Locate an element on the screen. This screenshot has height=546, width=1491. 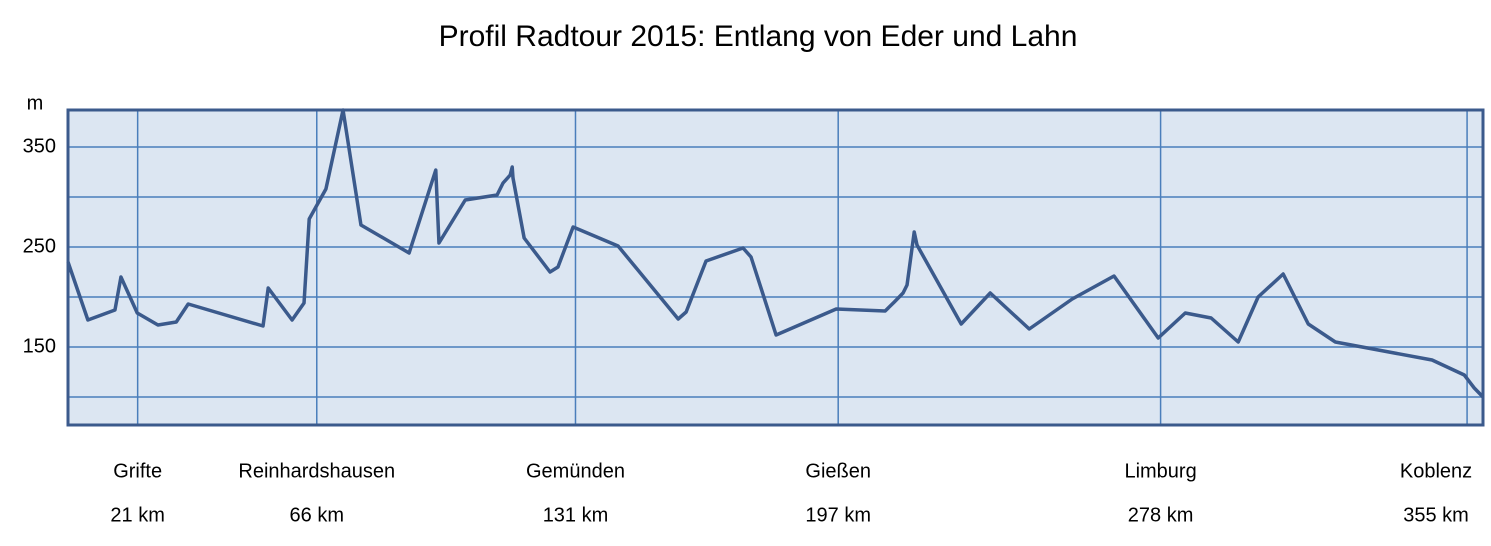
town-distance: 21 km is located at coordinates (137, 515).